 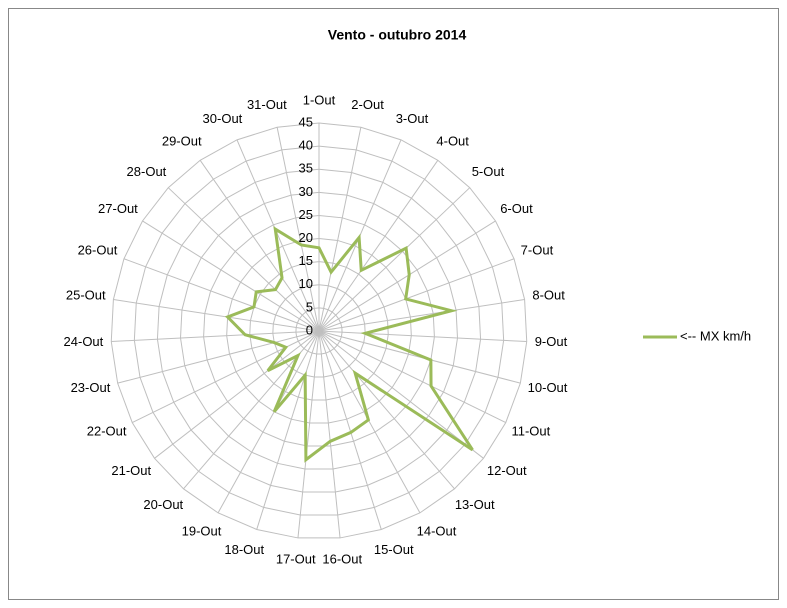 I want to click on category-label: 28-Out, so click(x=147, y=171).